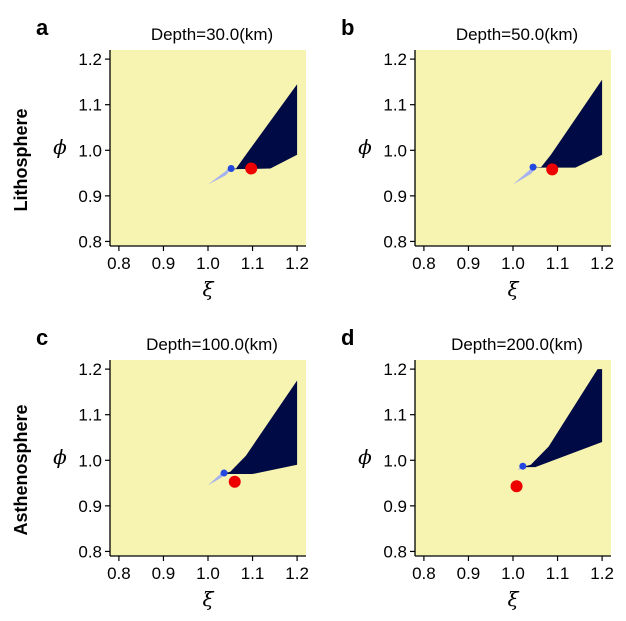  I want to click on panel-letter: d, so click(347, 337).